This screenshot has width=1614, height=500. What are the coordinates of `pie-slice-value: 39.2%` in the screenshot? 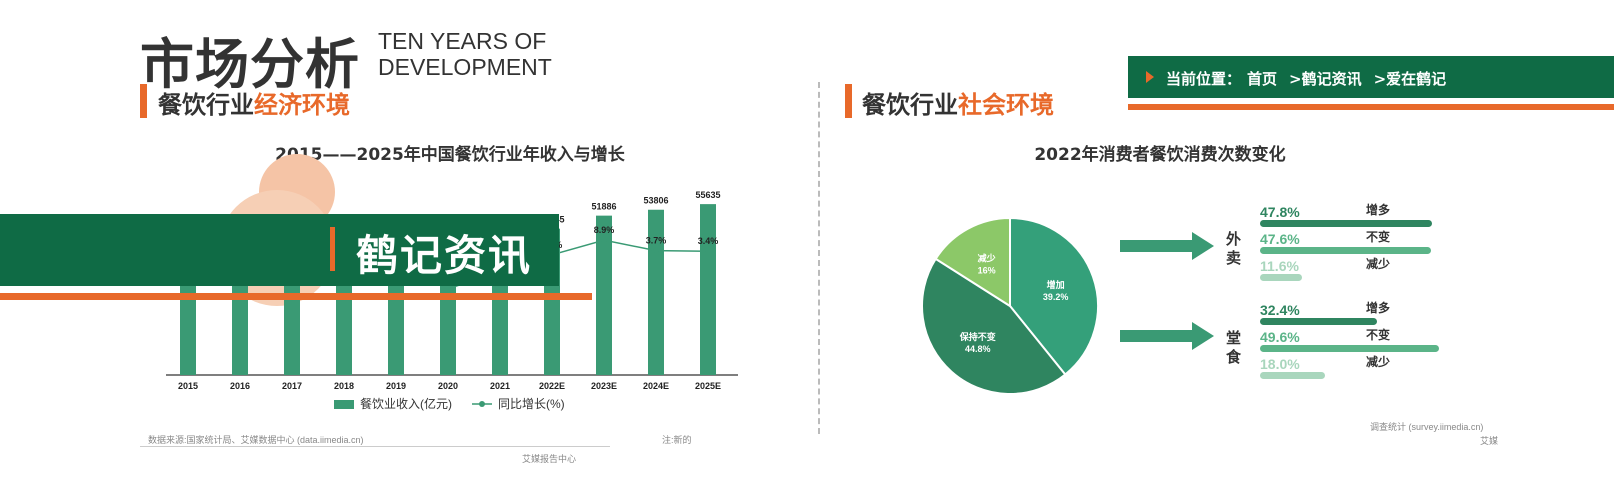 It's located at (1056, 297).